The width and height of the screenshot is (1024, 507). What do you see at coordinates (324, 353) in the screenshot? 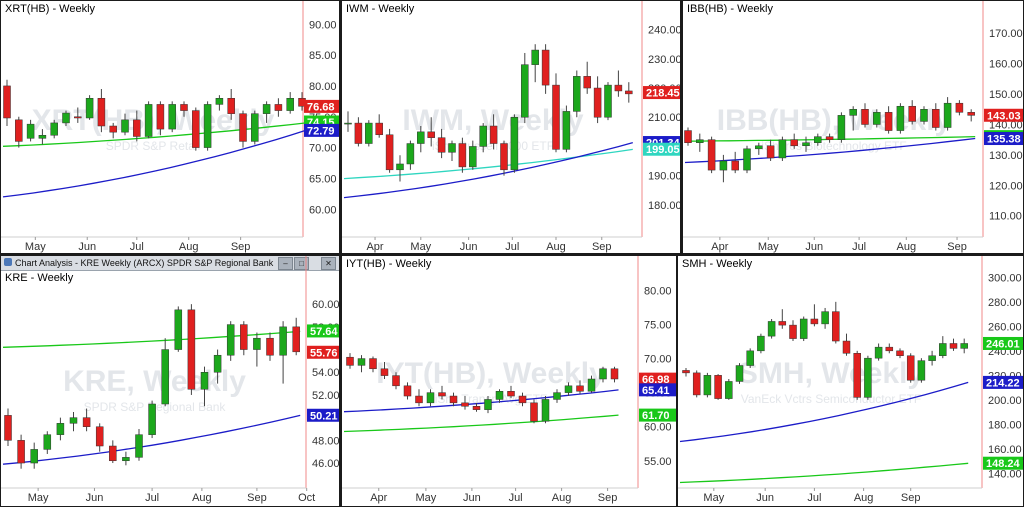
I see `price-tag-label: 55.76` at bounding box center [324, 353].